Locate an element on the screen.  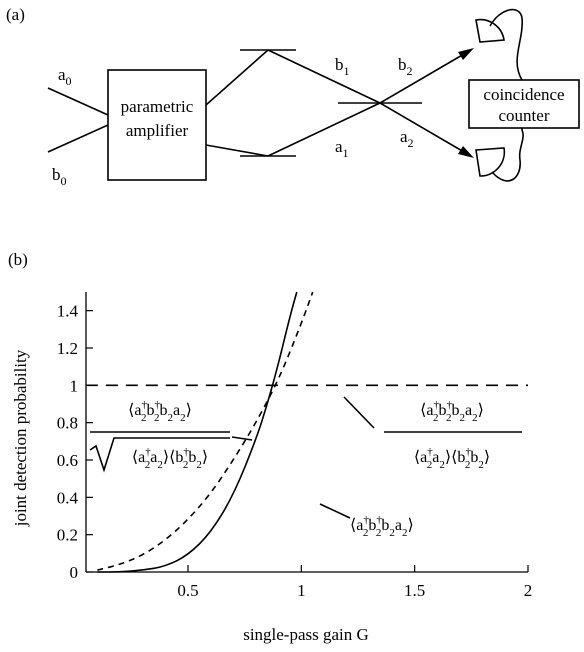
annotation-solid-label: ⟨a† 2b† 2b2a2⟩ is located at coordinates (382, 526).